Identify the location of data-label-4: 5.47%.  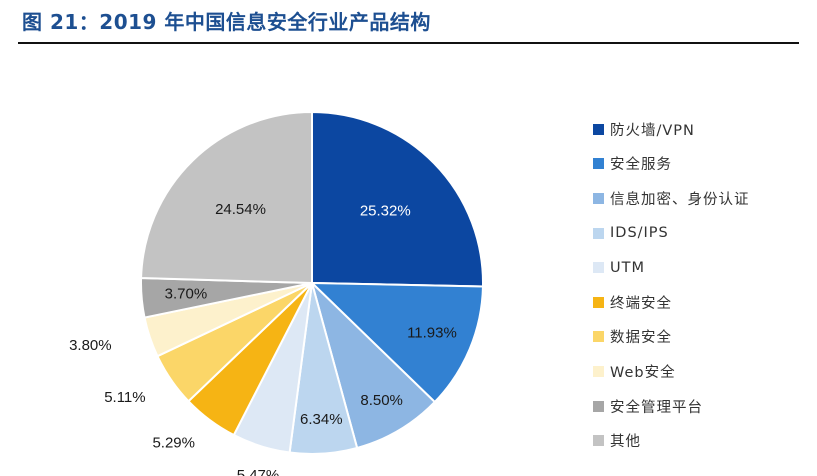
(258, 471).